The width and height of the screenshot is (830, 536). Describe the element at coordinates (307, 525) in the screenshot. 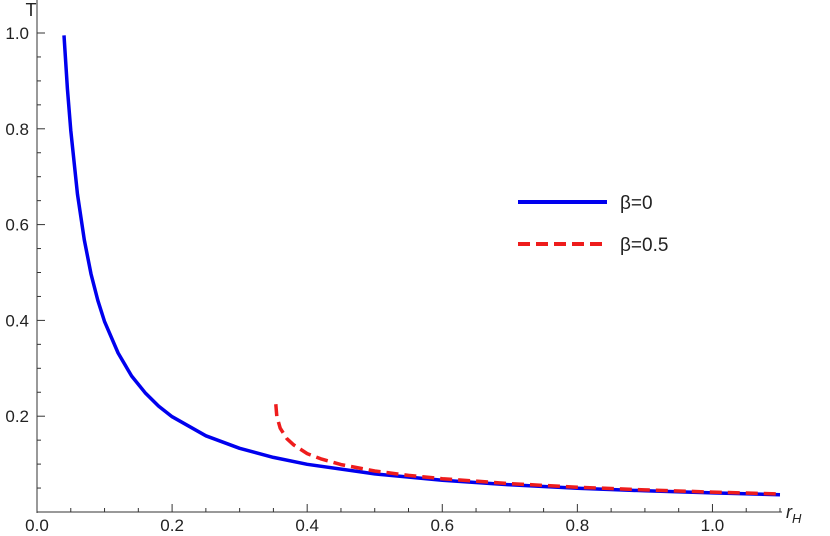

I see `x-tick-label: 0.4` at that location.